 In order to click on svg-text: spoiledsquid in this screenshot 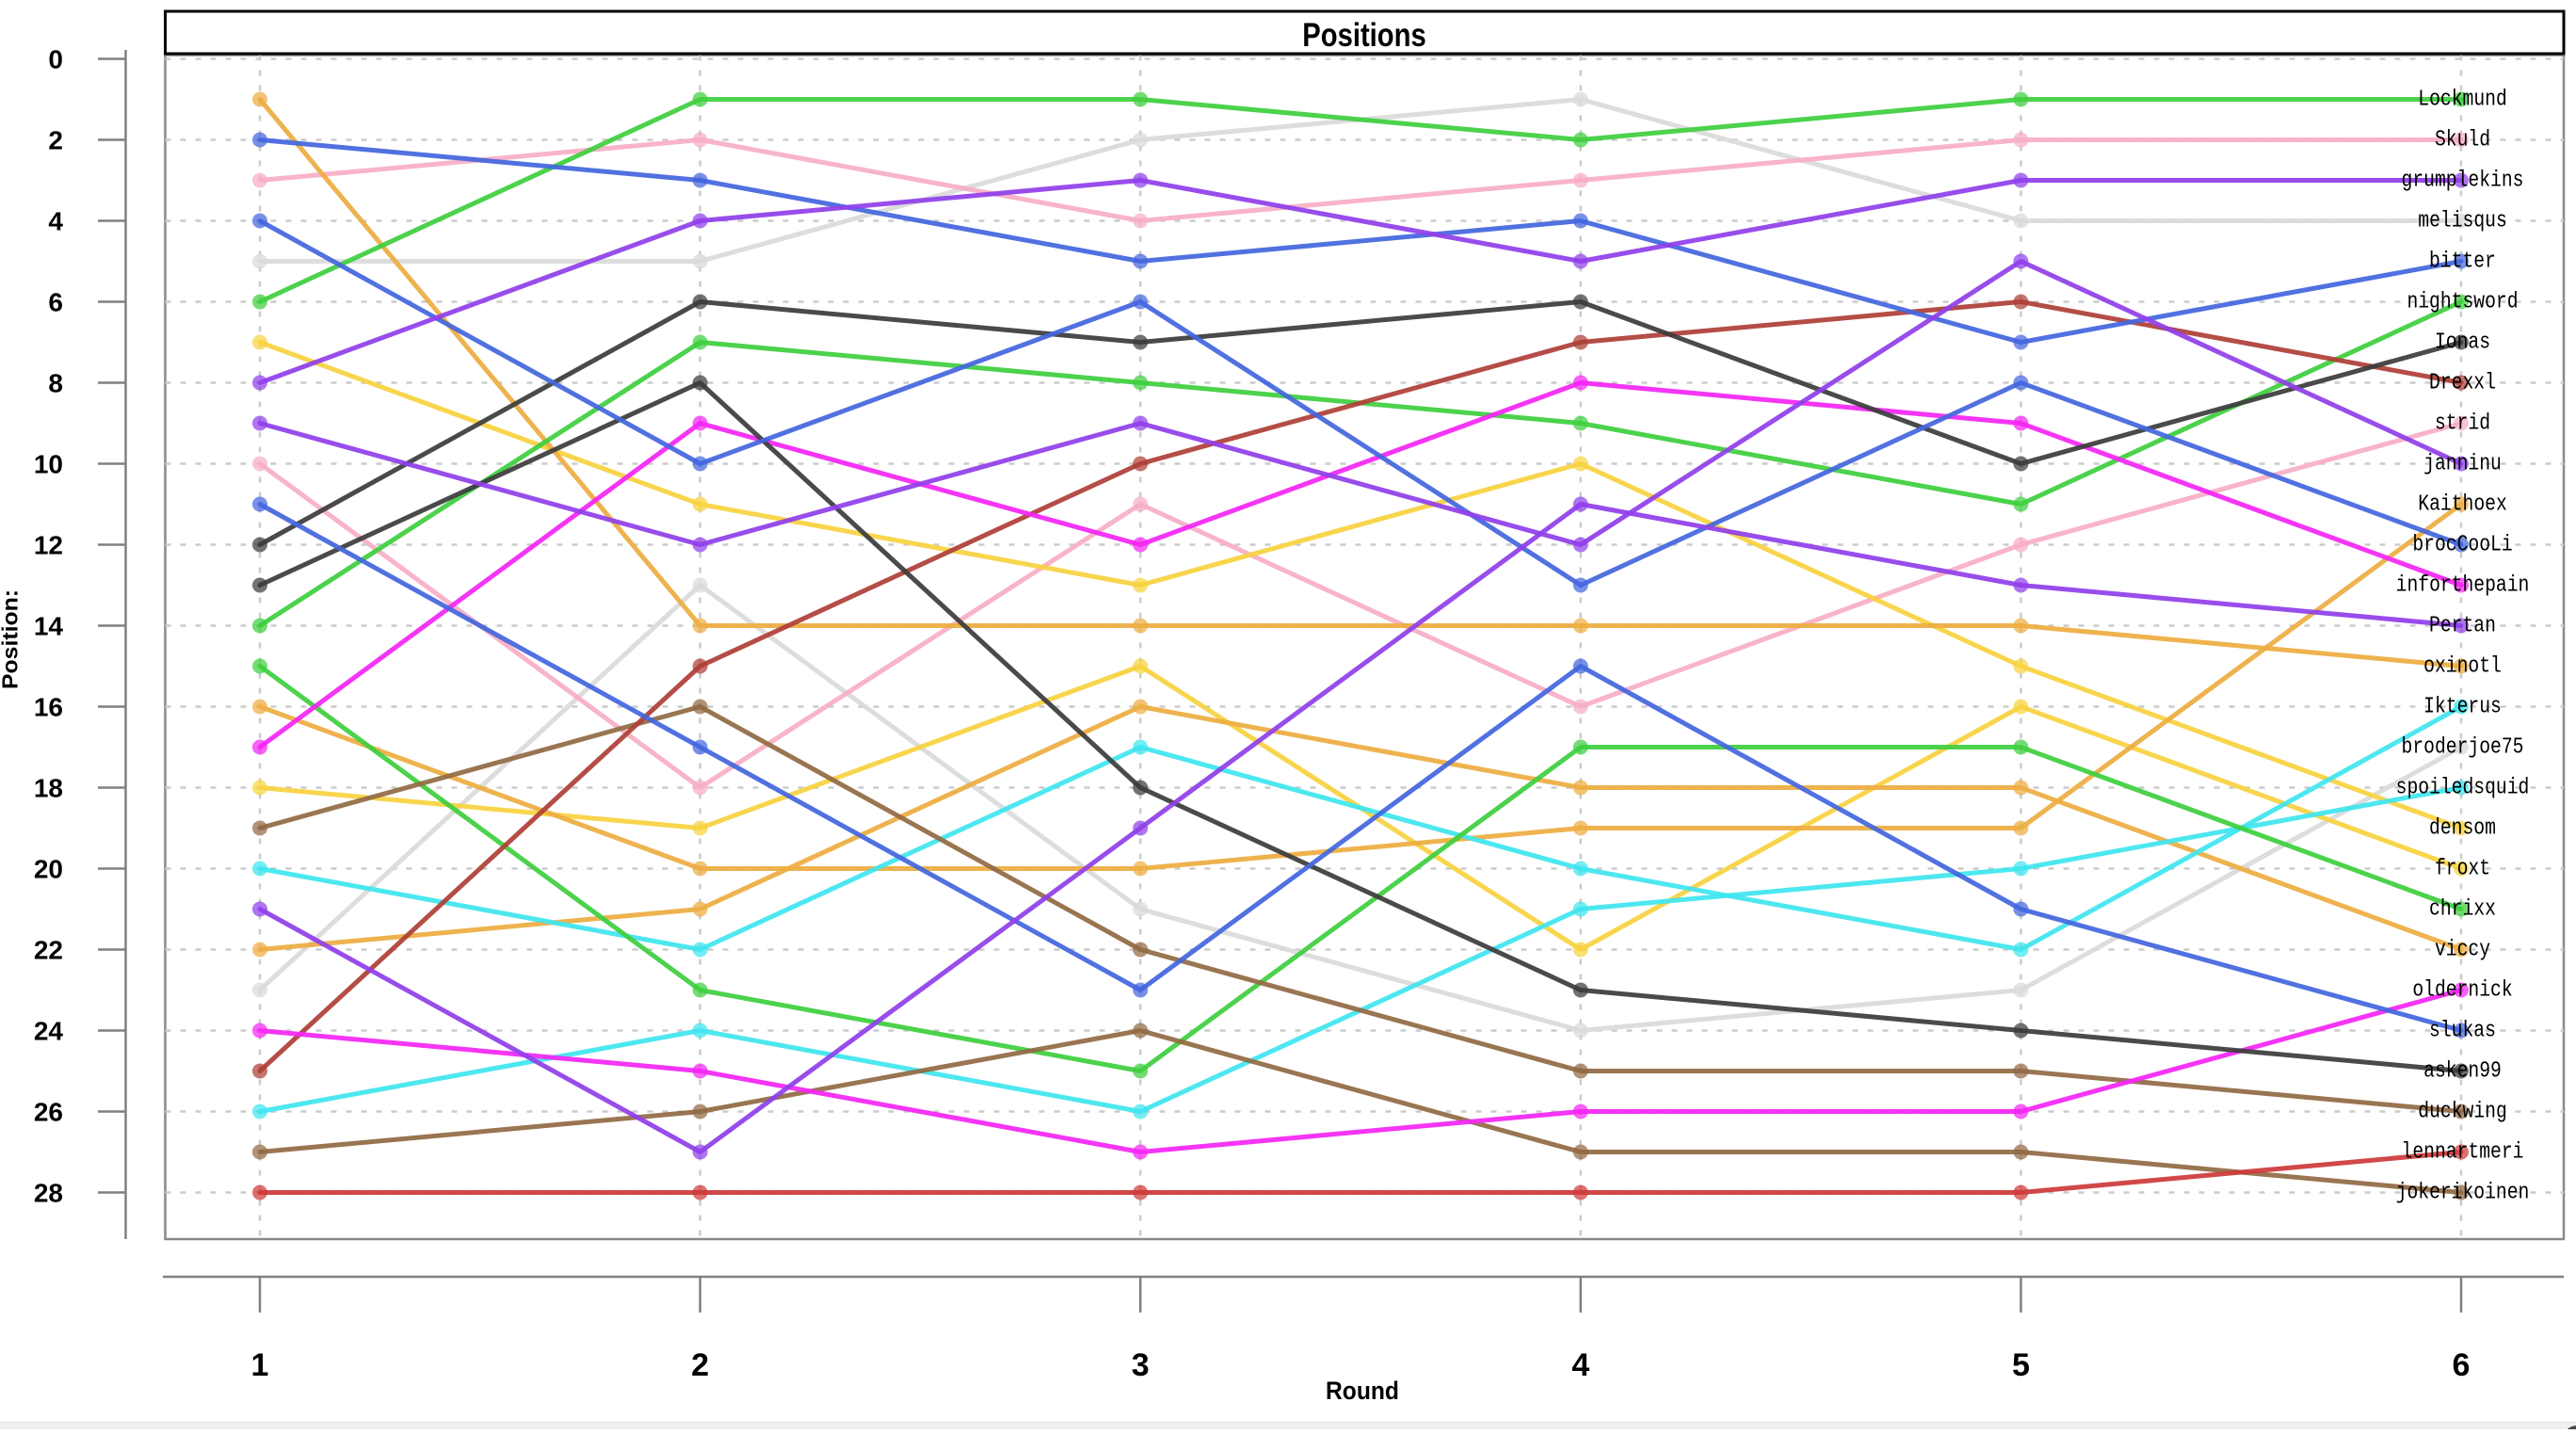, I will do `click(2463, 789)`.